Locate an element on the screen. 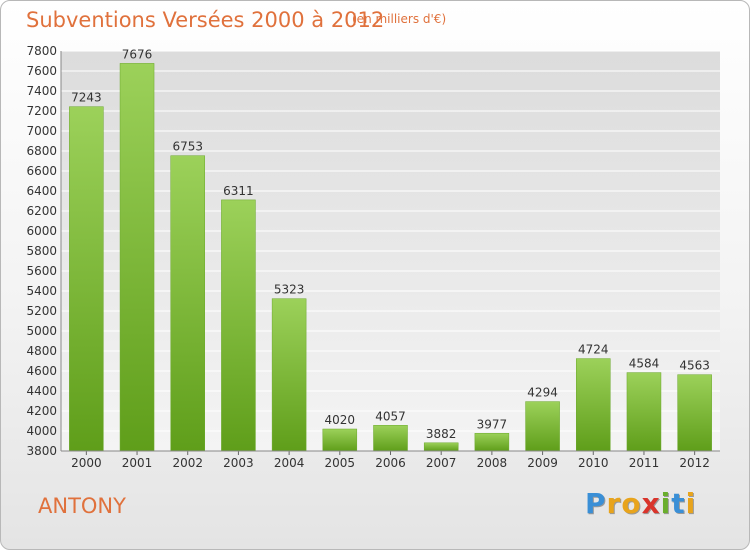 Image resolution: width=750 pixels, height=550 pixels. x-tick-label: 2008 is located at coordinates (492, 463).